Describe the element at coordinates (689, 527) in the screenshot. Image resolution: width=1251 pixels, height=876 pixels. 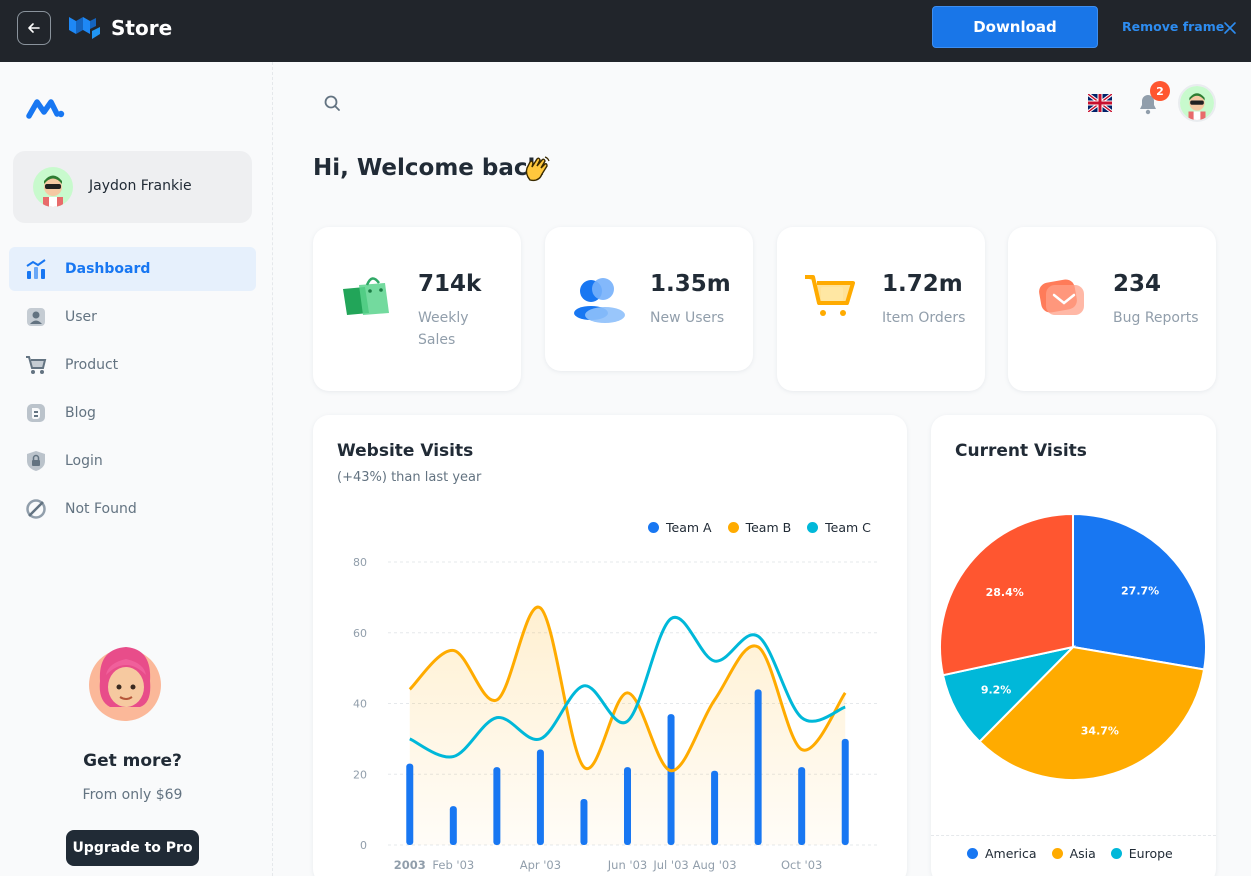
I see `legend-label: Team A` at that location.